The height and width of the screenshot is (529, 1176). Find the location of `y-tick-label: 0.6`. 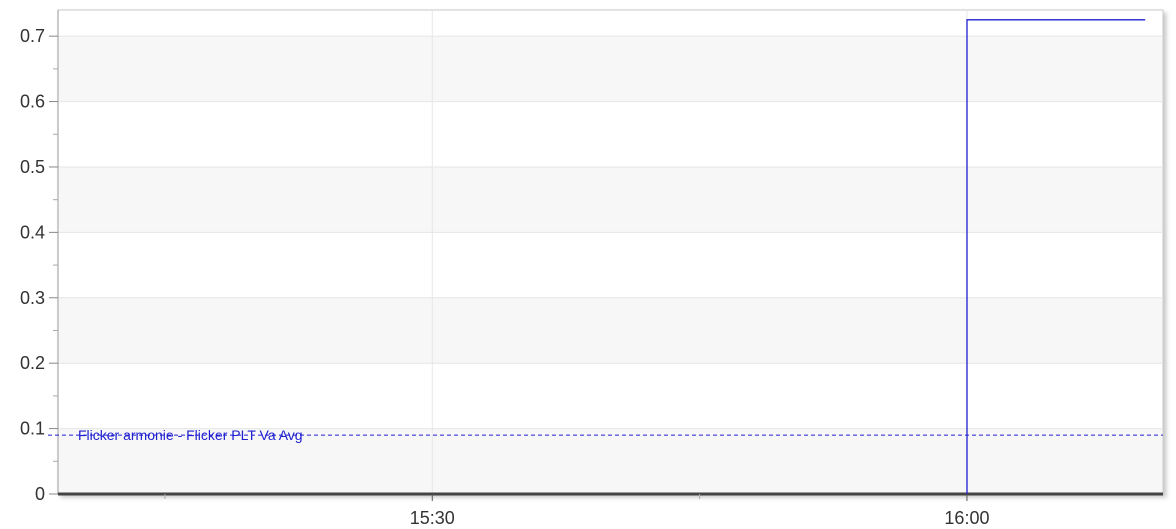

y-tick-label: 0.6 is located at coordinates (32, 102).